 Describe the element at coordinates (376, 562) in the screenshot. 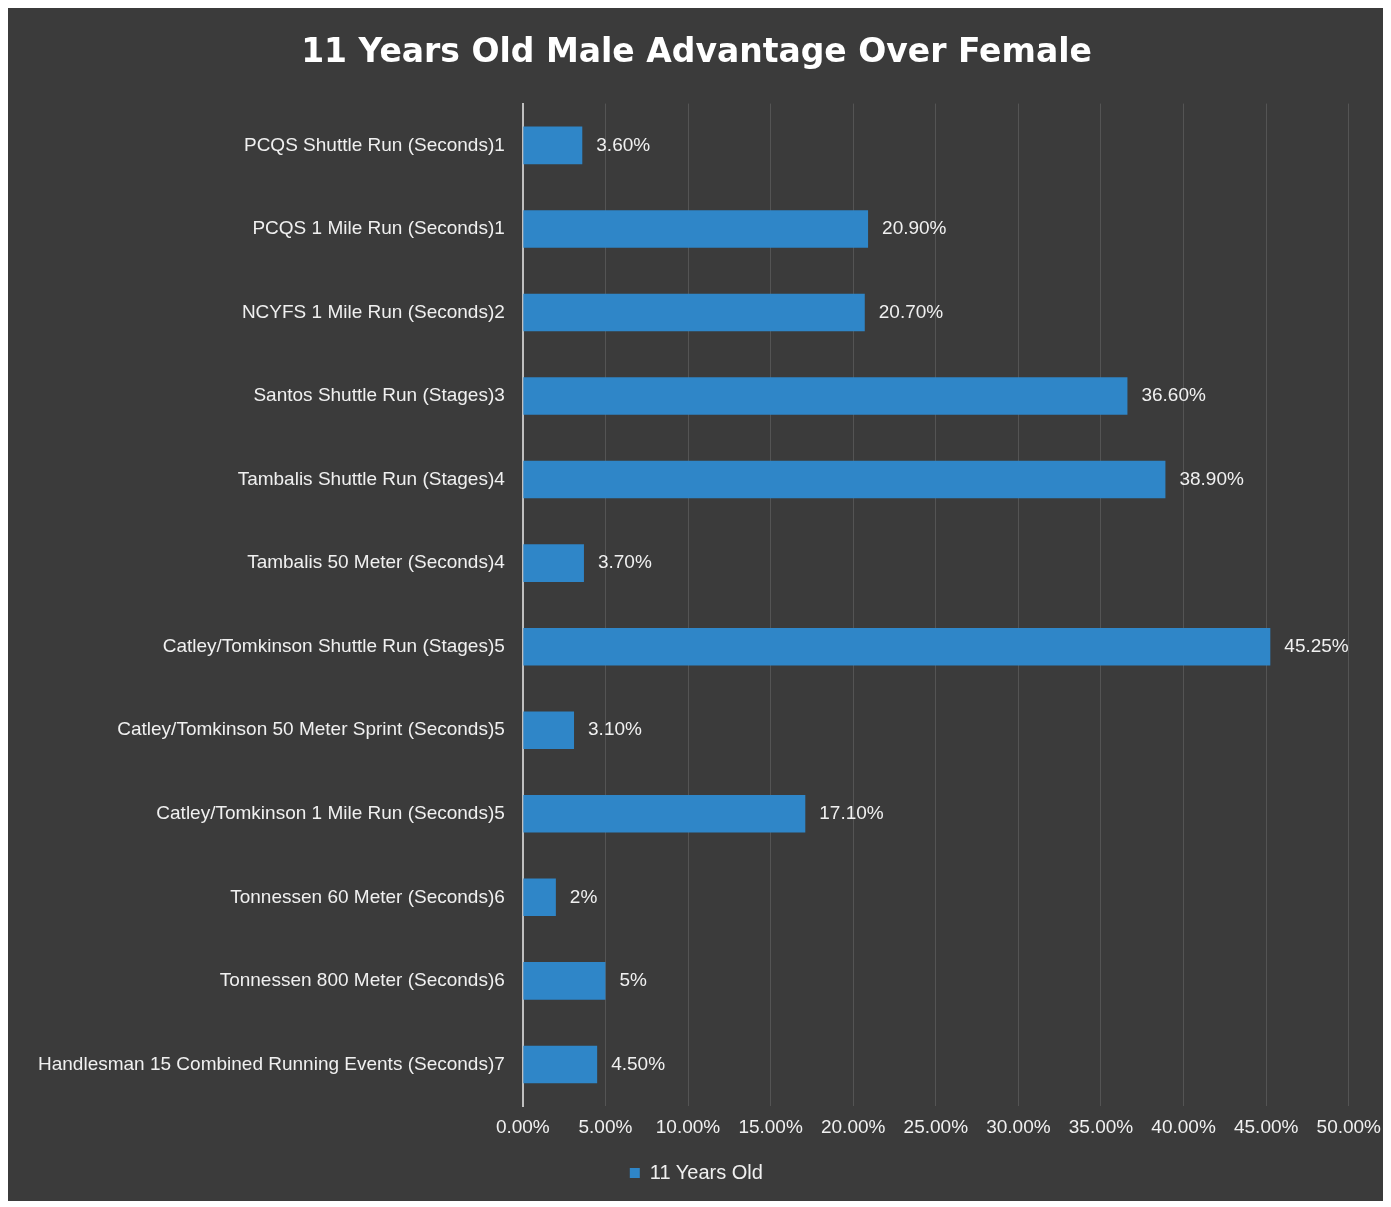

I see `y-tick-label: Tambalis 50 Meter (Seconds)4` at that location.